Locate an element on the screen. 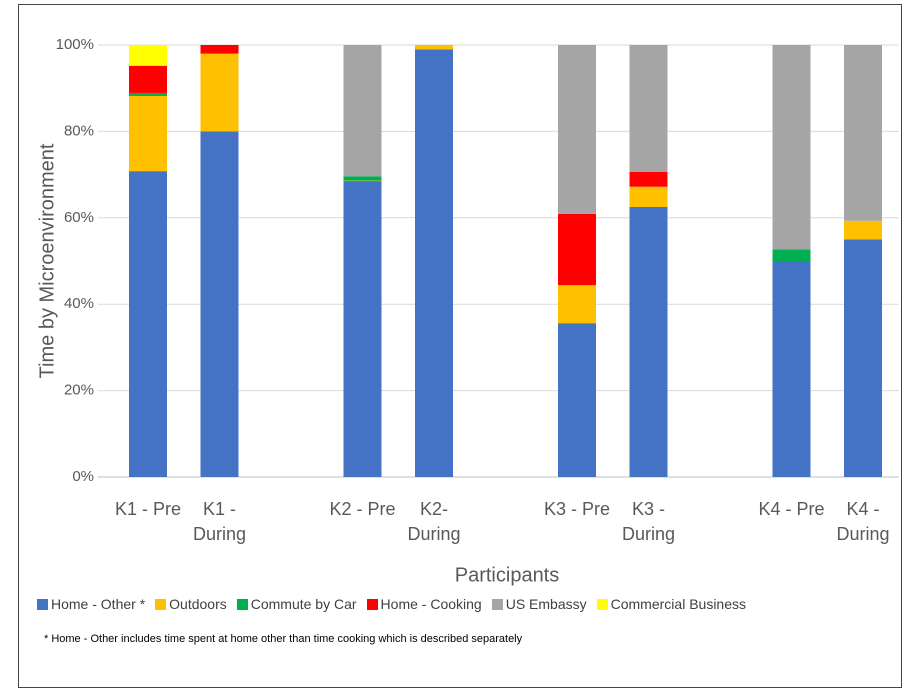  y-tick-label: 40% is located at coordinates (79, 303).